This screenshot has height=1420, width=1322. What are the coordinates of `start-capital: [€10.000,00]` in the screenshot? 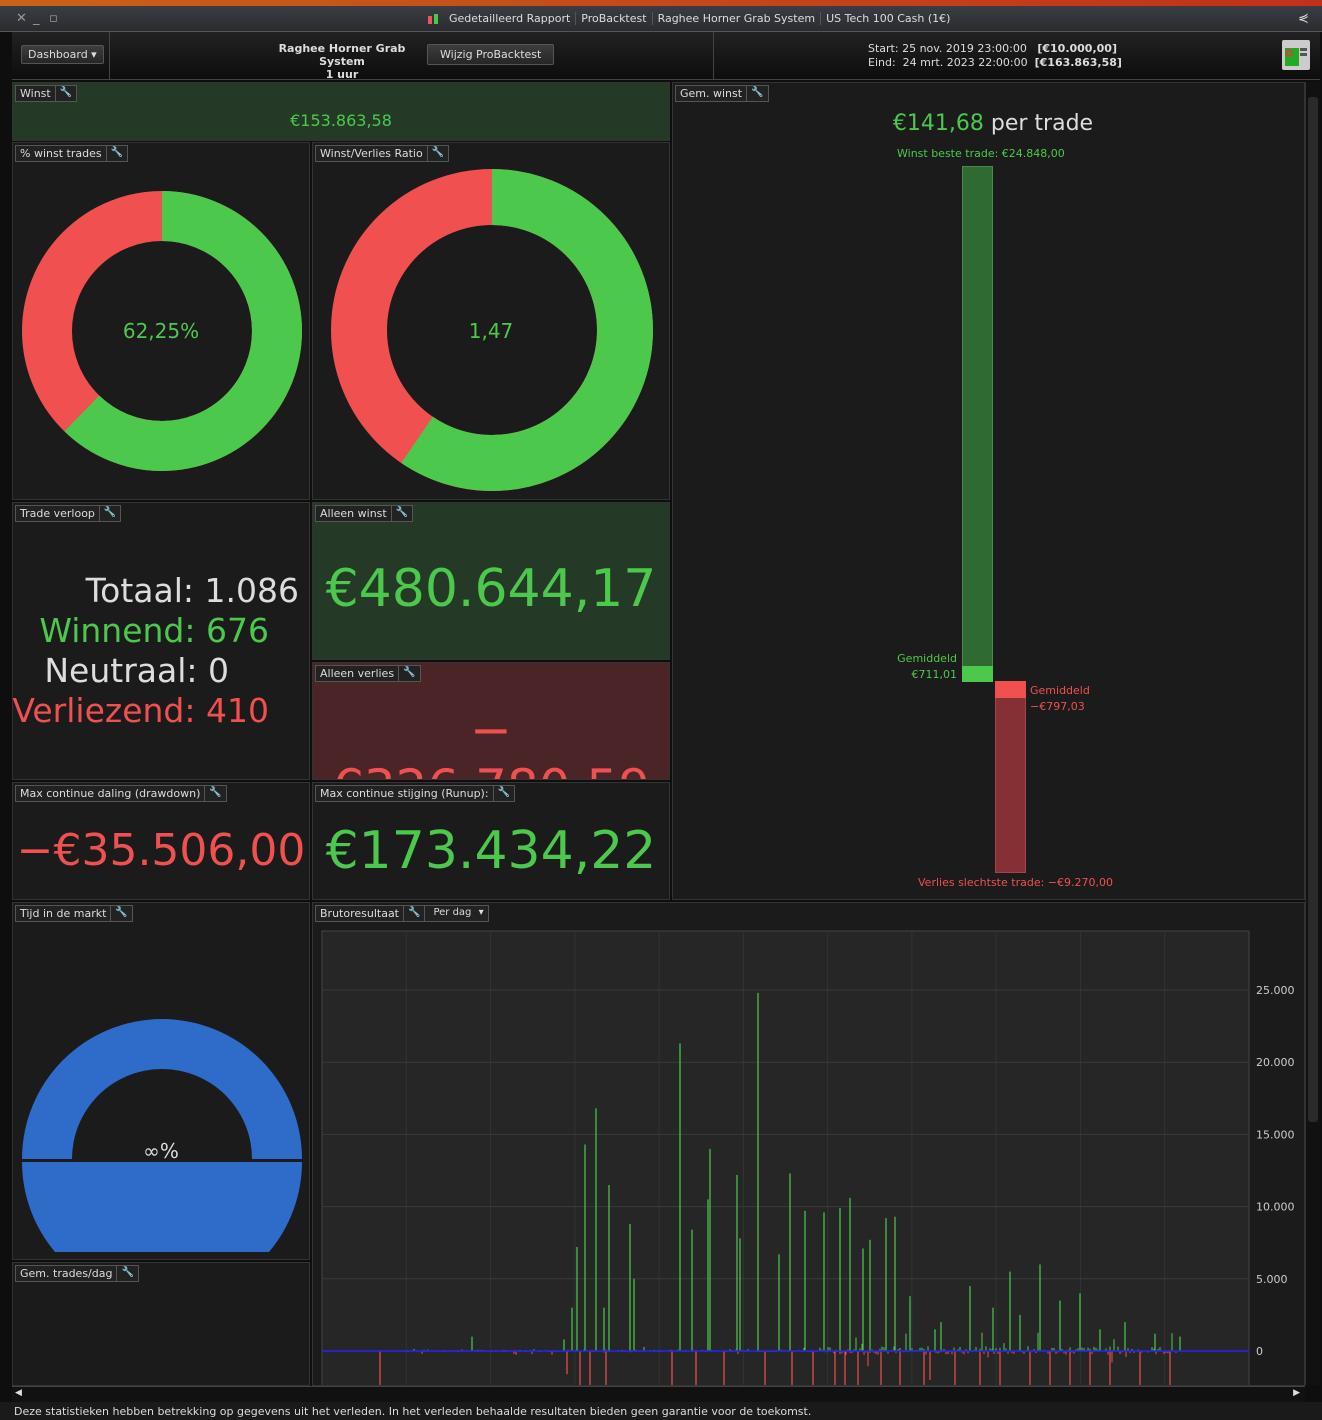 It's located at (1077, 48).